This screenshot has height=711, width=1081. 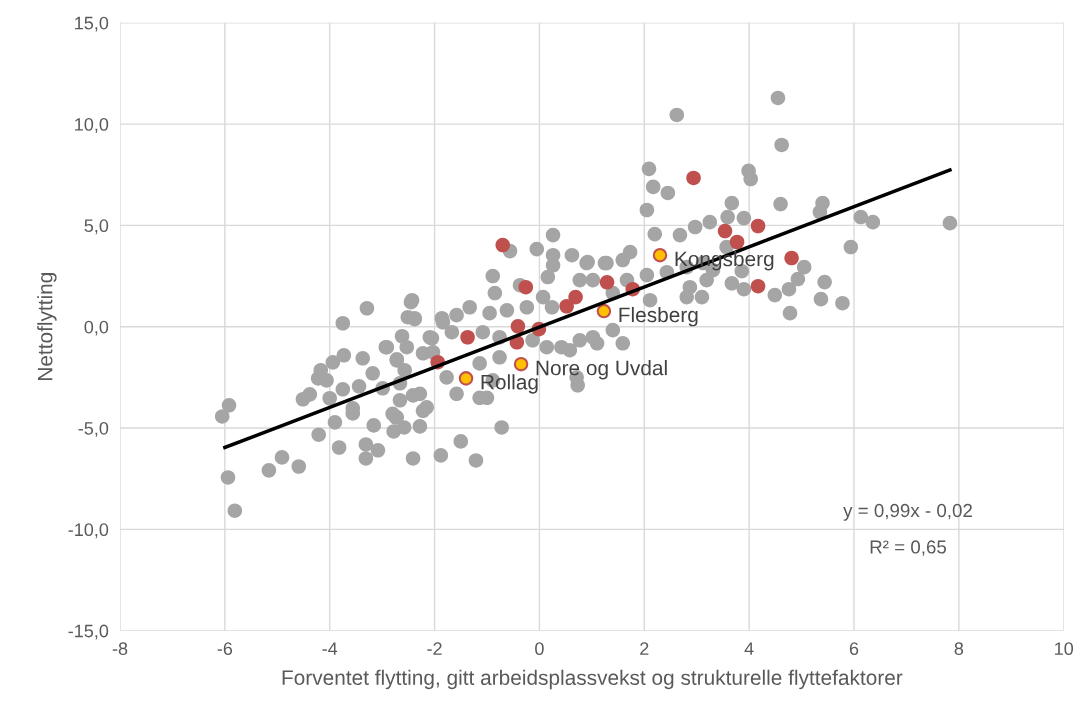 What do you see at coordinates (120, 649) in the screenshot?
I see `x-tick-label: -8` at bounding box center [120, 649].